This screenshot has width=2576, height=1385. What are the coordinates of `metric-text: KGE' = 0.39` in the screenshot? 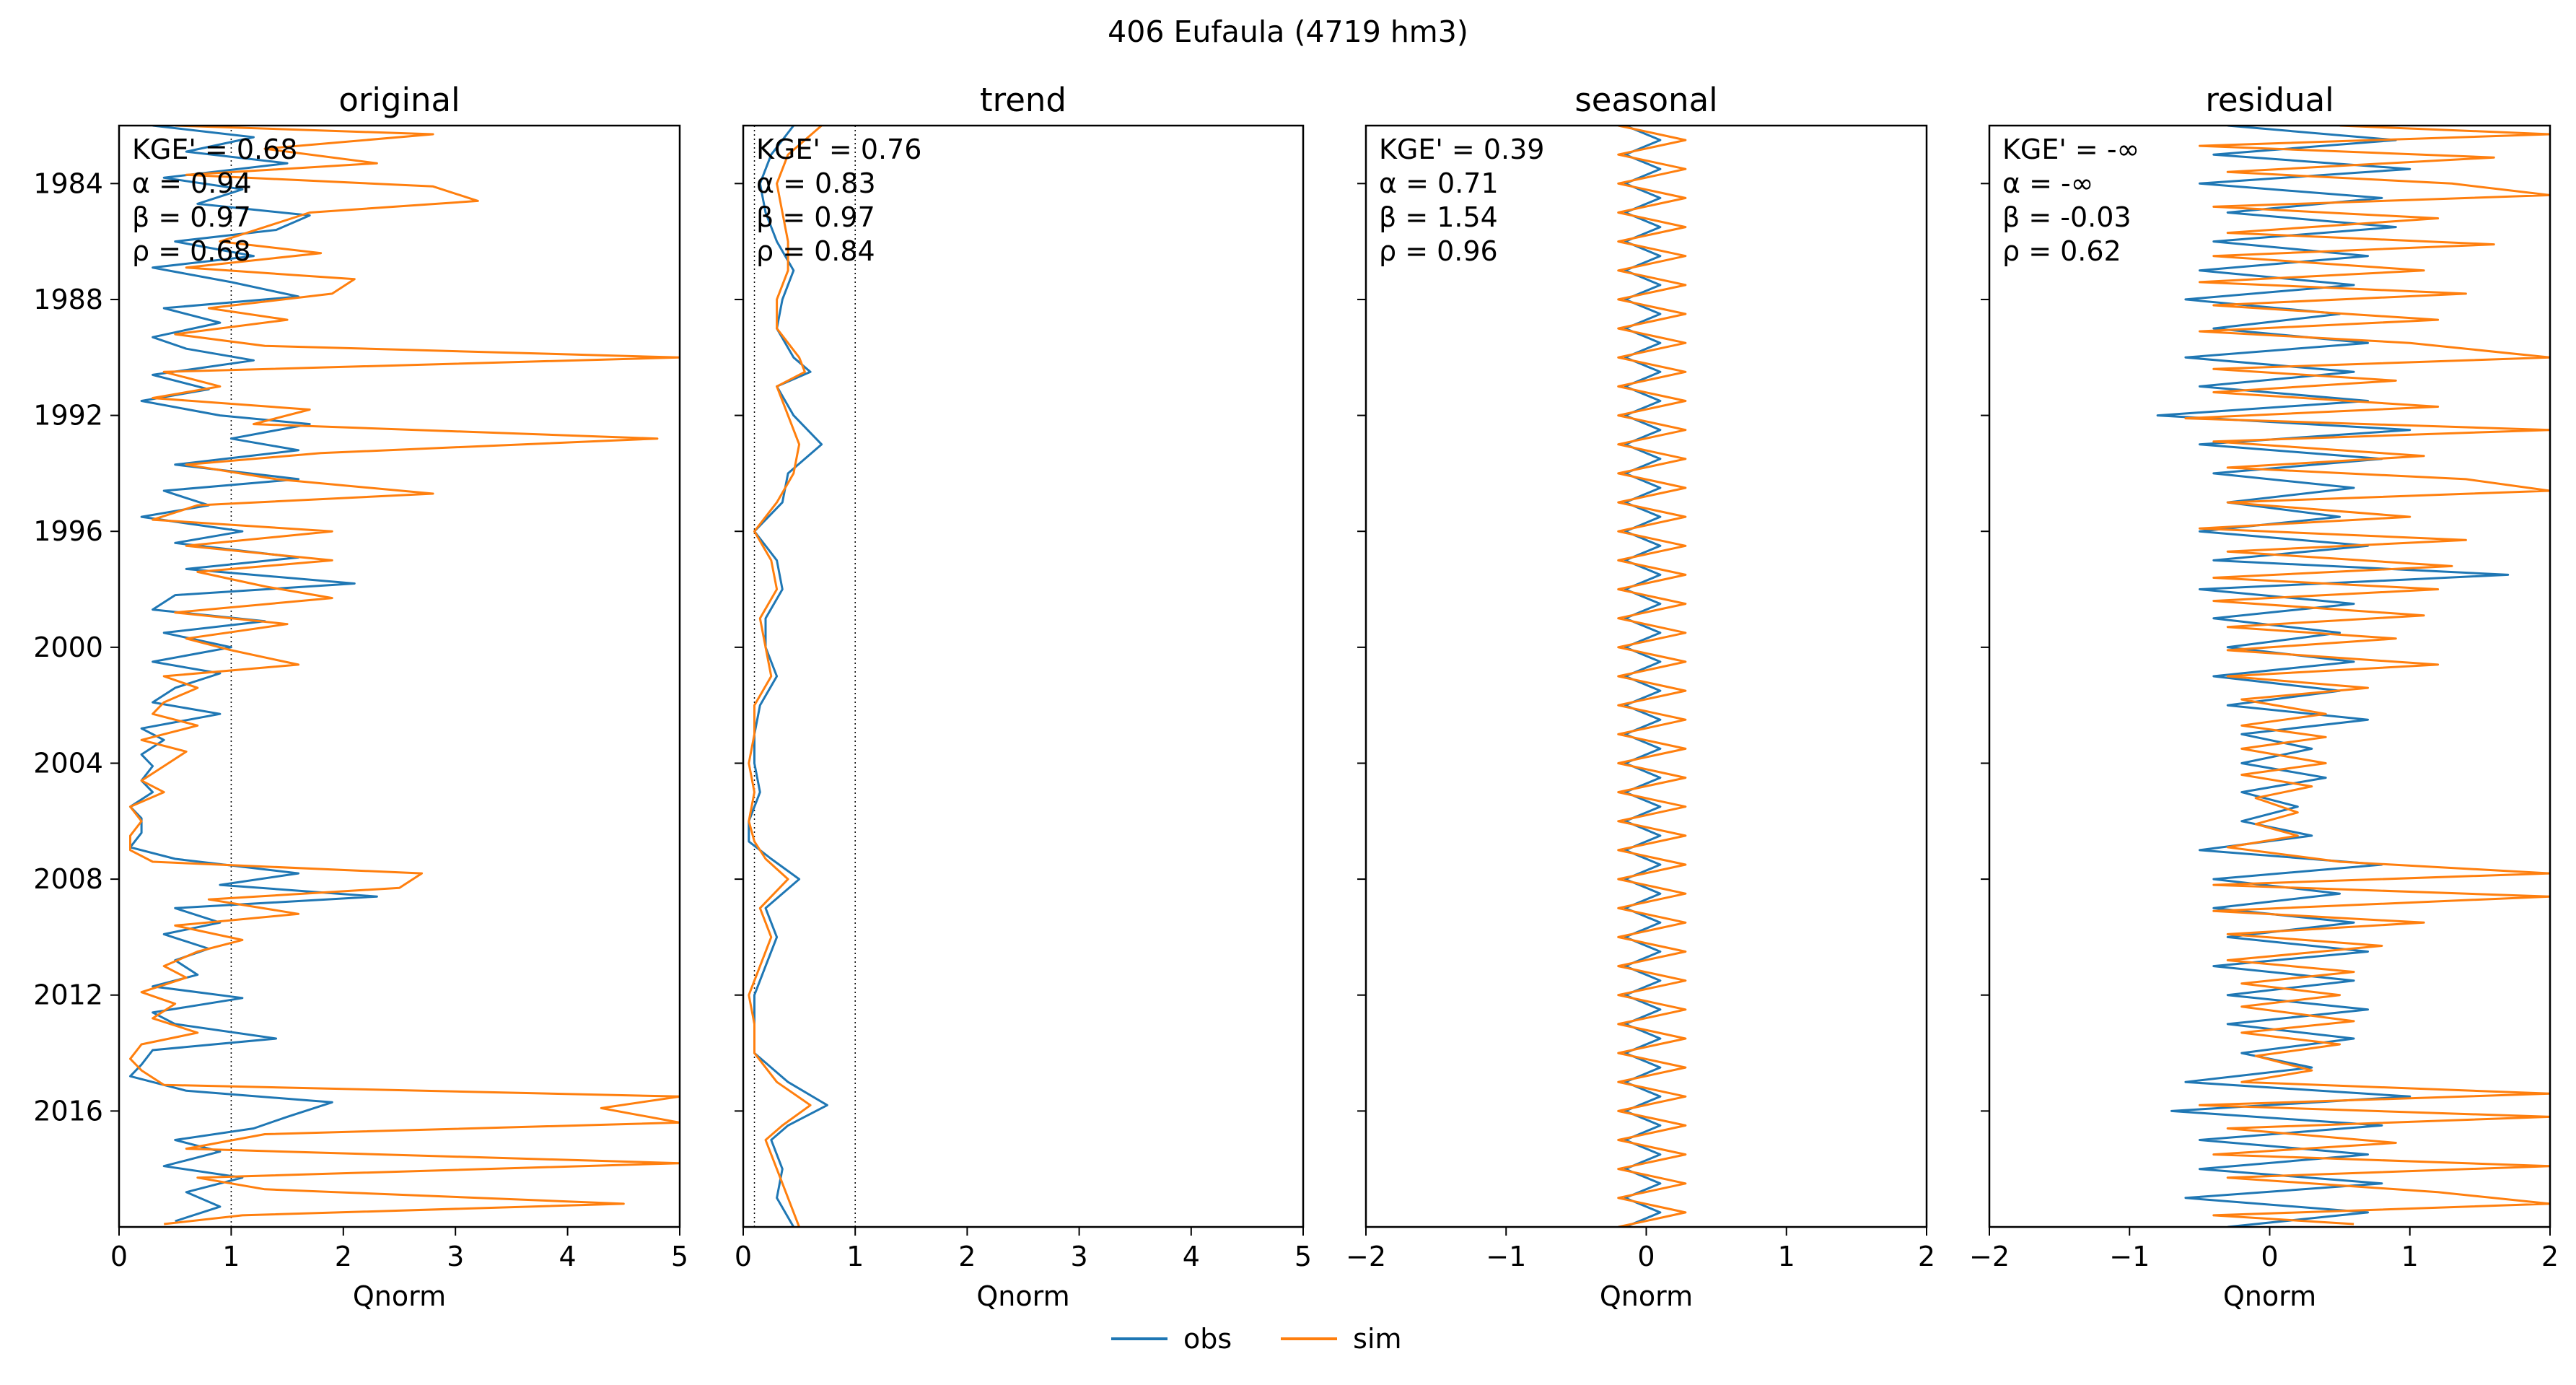 It's located at (1461, 149).